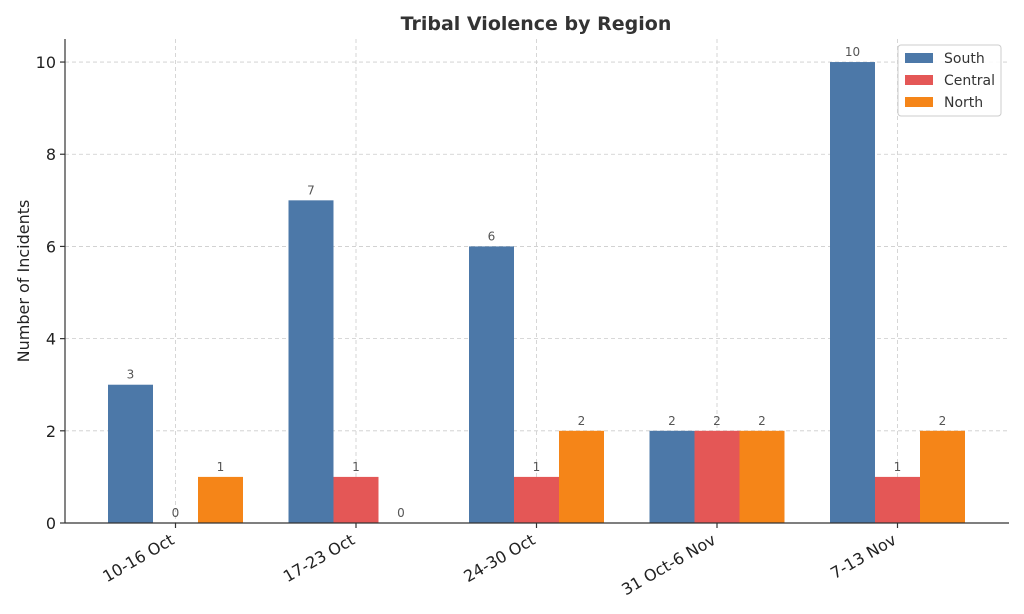  Describe the element at coordinates (536, 24) in the screenshot. I see `chart-title: Tribal Violence by Region` at that location.